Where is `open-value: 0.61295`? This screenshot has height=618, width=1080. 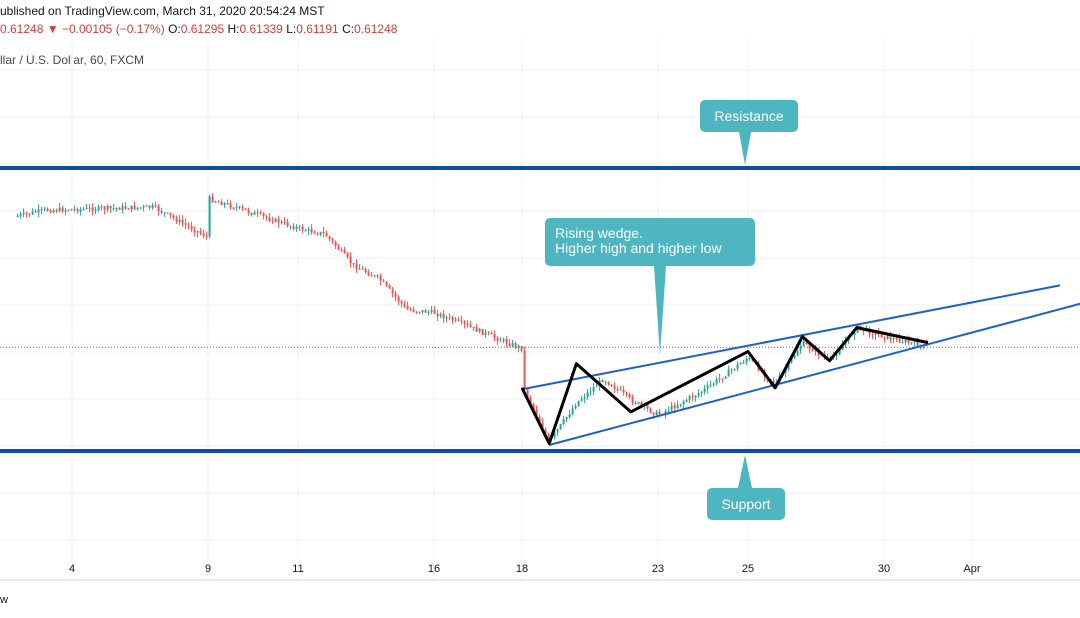
open-value: 0.61295 is located at coordinates (202, 29).